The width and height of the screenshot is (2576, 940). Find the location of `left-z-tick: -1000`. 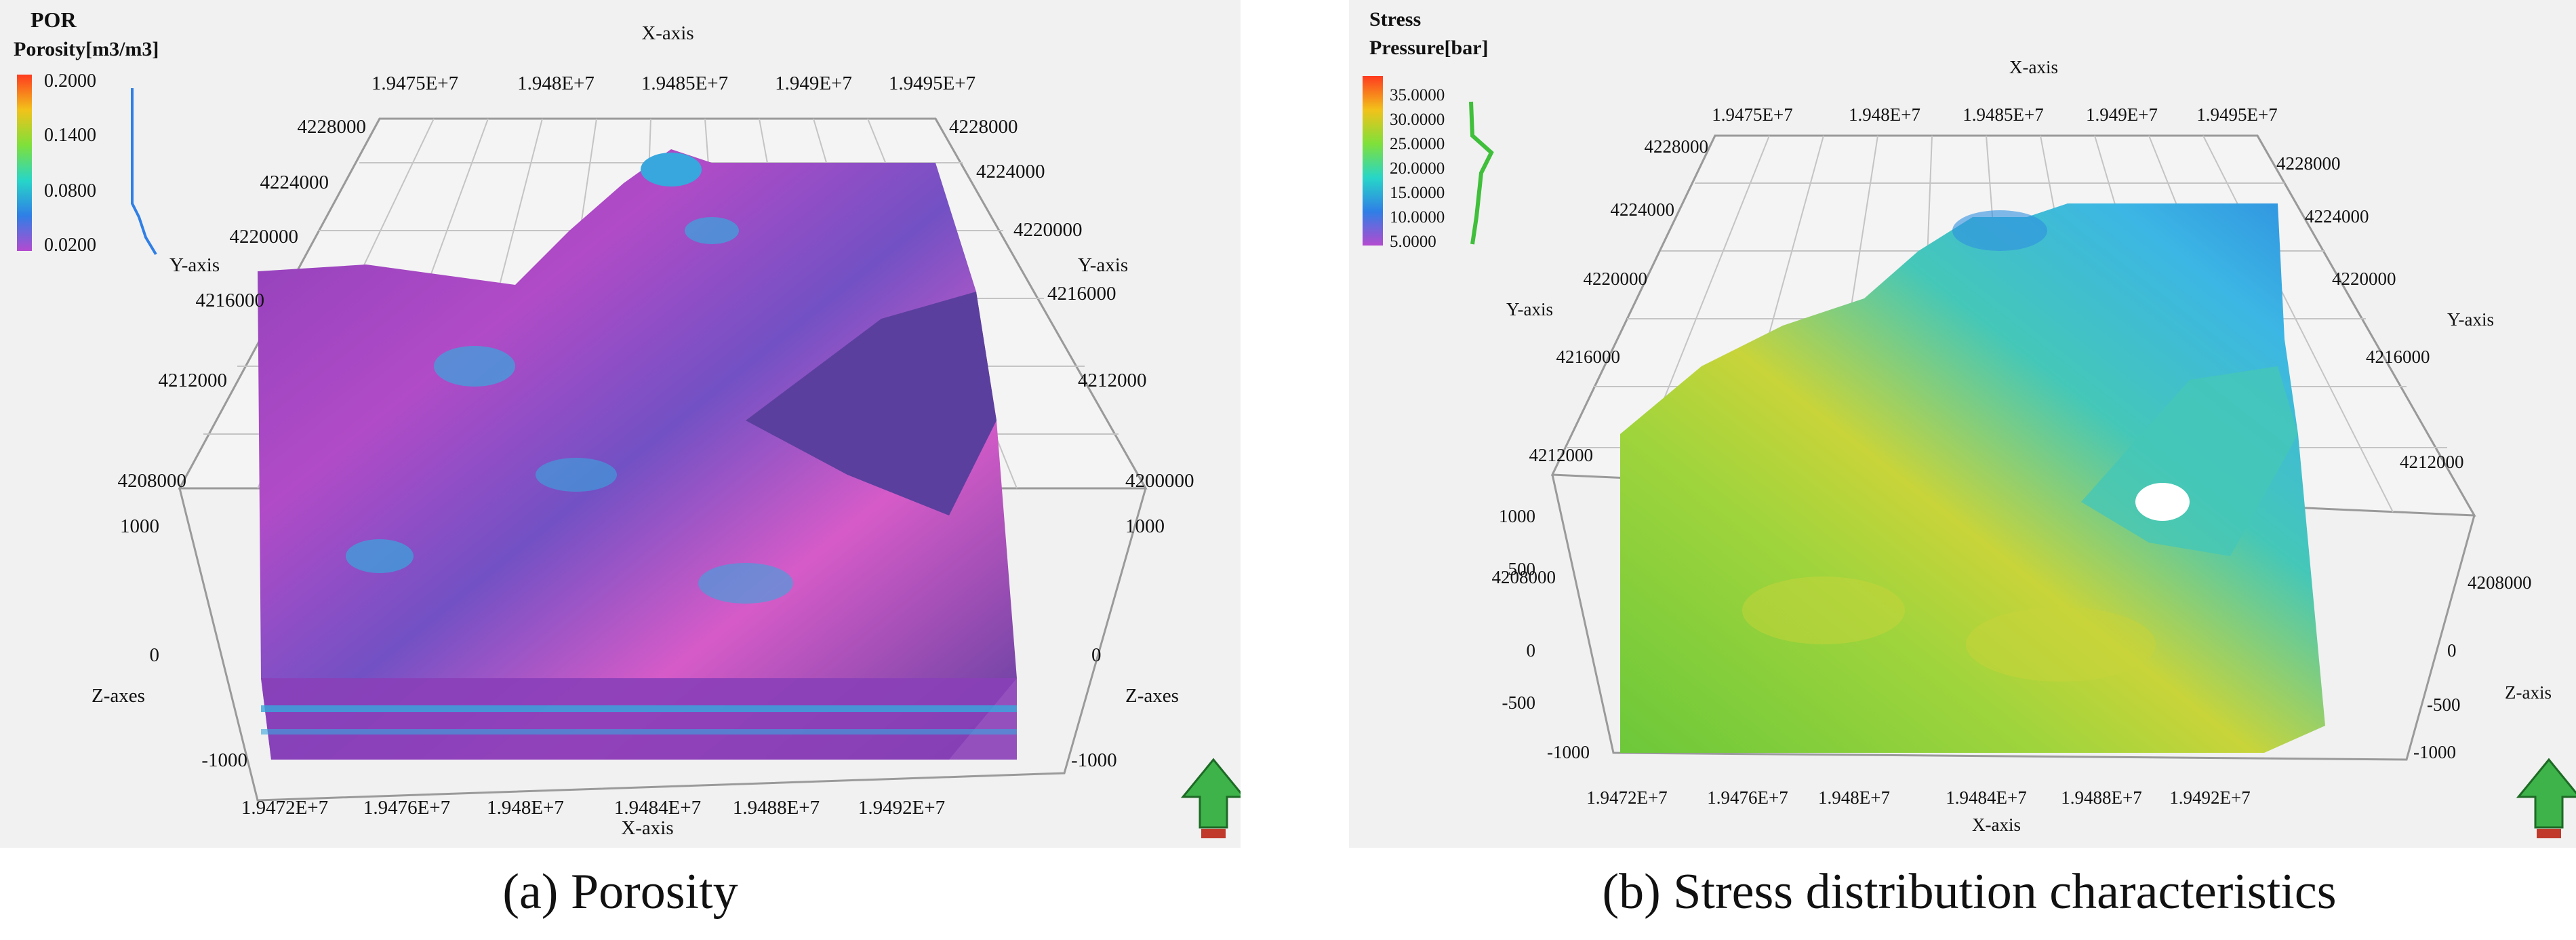

left-z-tick: -1000 is located at coordinates (1568, 752).